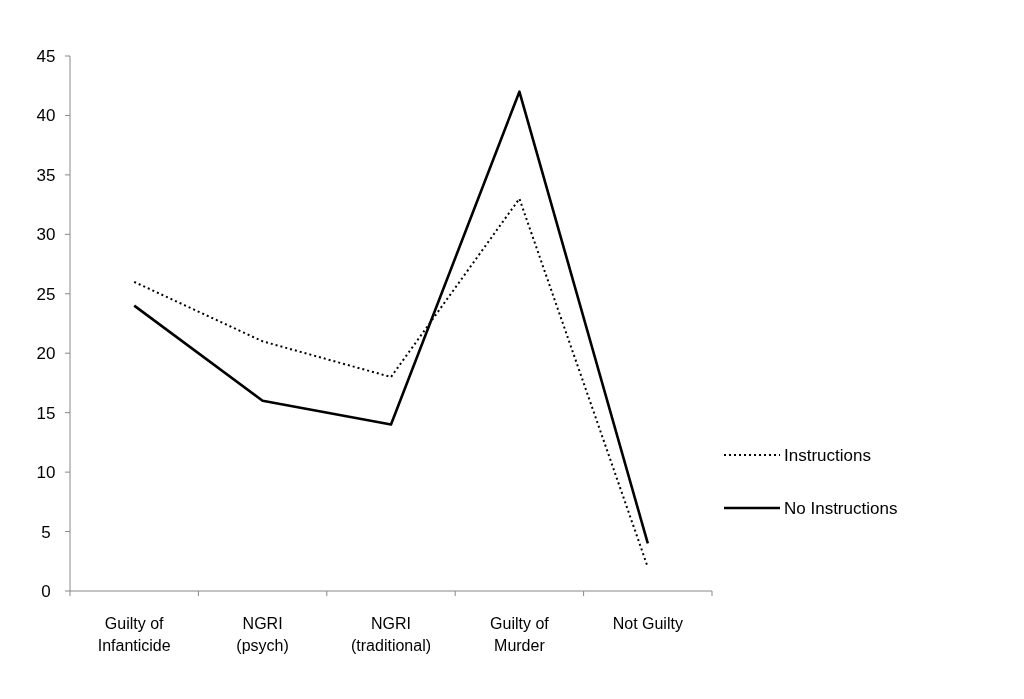 The width and height of the screenshot is (1024, 699). I want to click on x-tick-label: NGRI (traditional), so click(391, 634).